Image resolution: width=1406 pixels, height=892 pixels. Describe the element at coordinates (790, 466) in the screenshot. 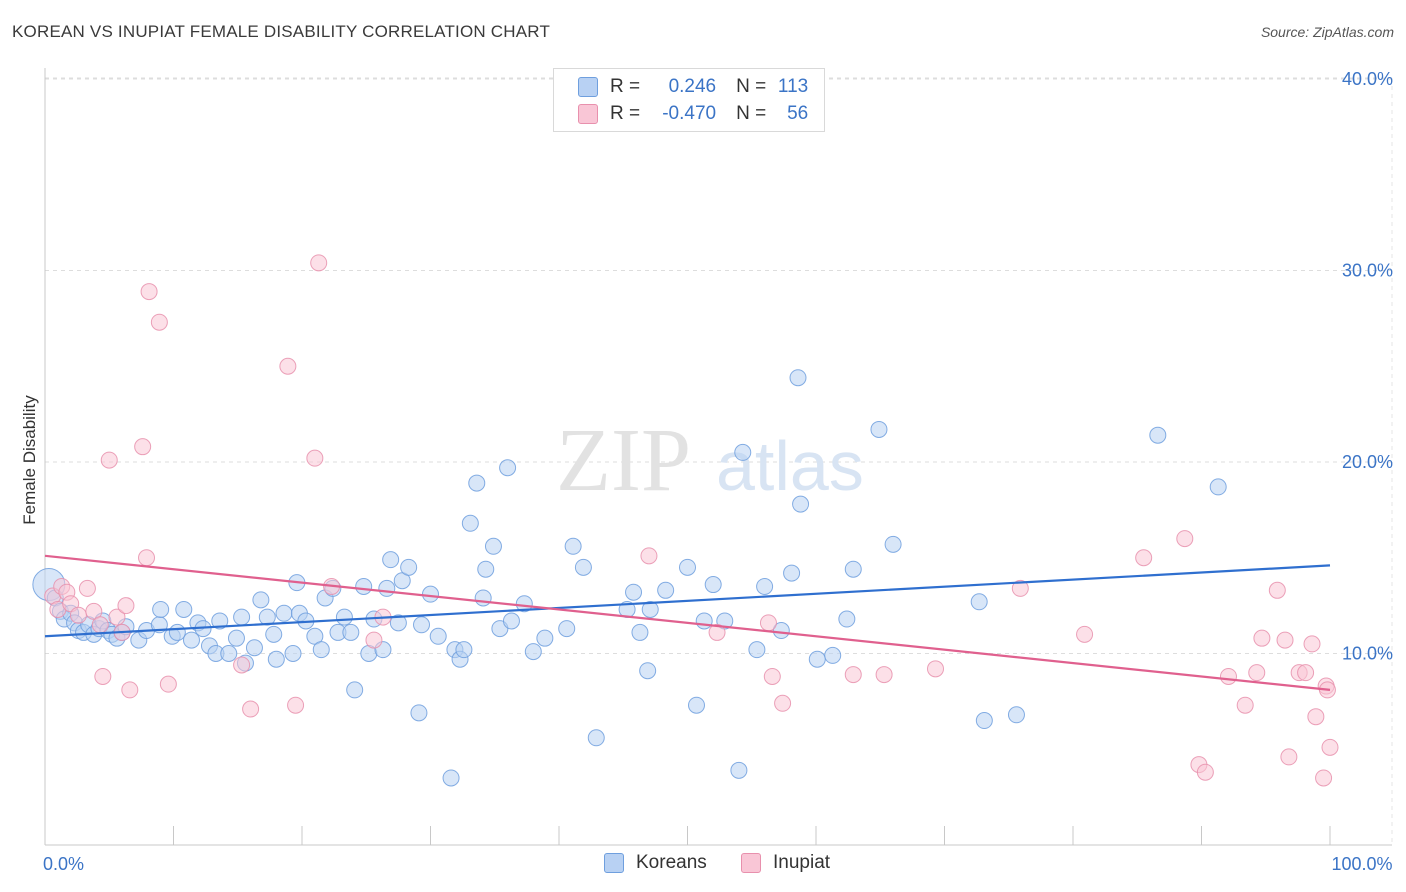

I see `watermark-atlas: atlas` at that location.